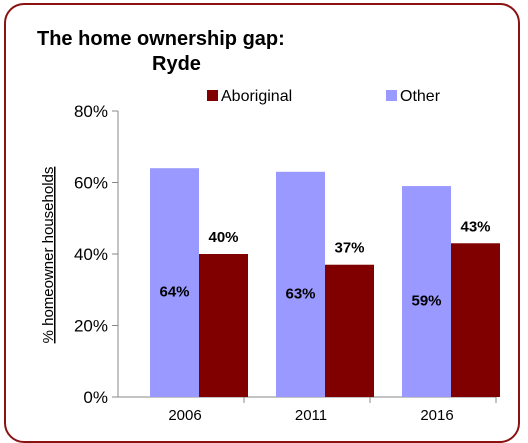  I want to click on x-tick-label-2016: 2016, so click(436, 415).